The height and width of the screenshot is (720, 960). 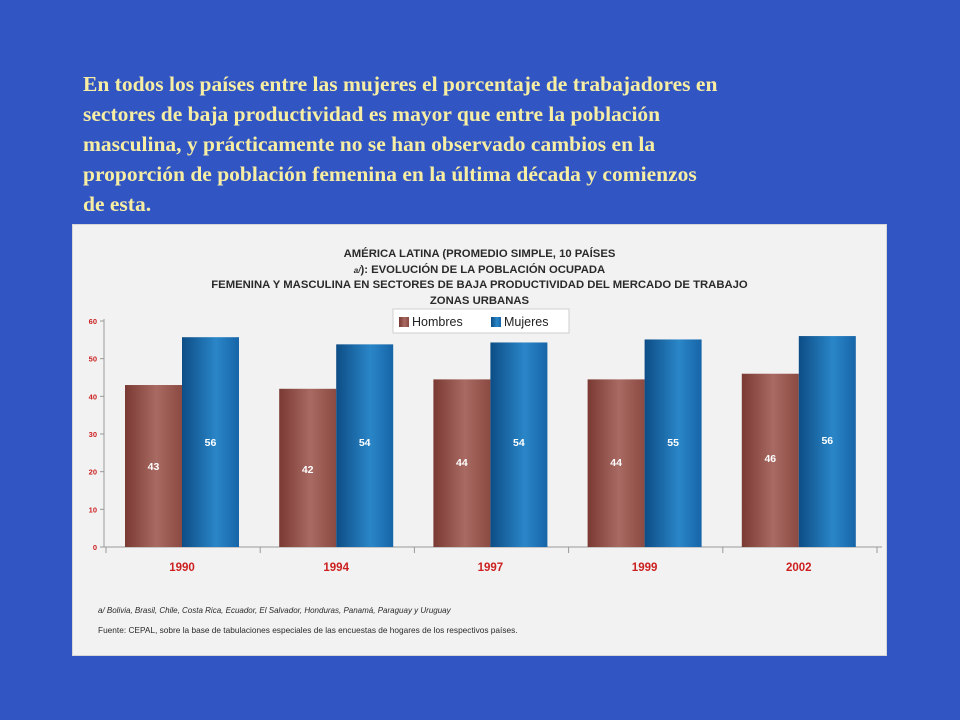 What do you see at coordinates (95, 547) in the screenshot?
I see `y-tick-label: 0` at bounding box center [95, 547].